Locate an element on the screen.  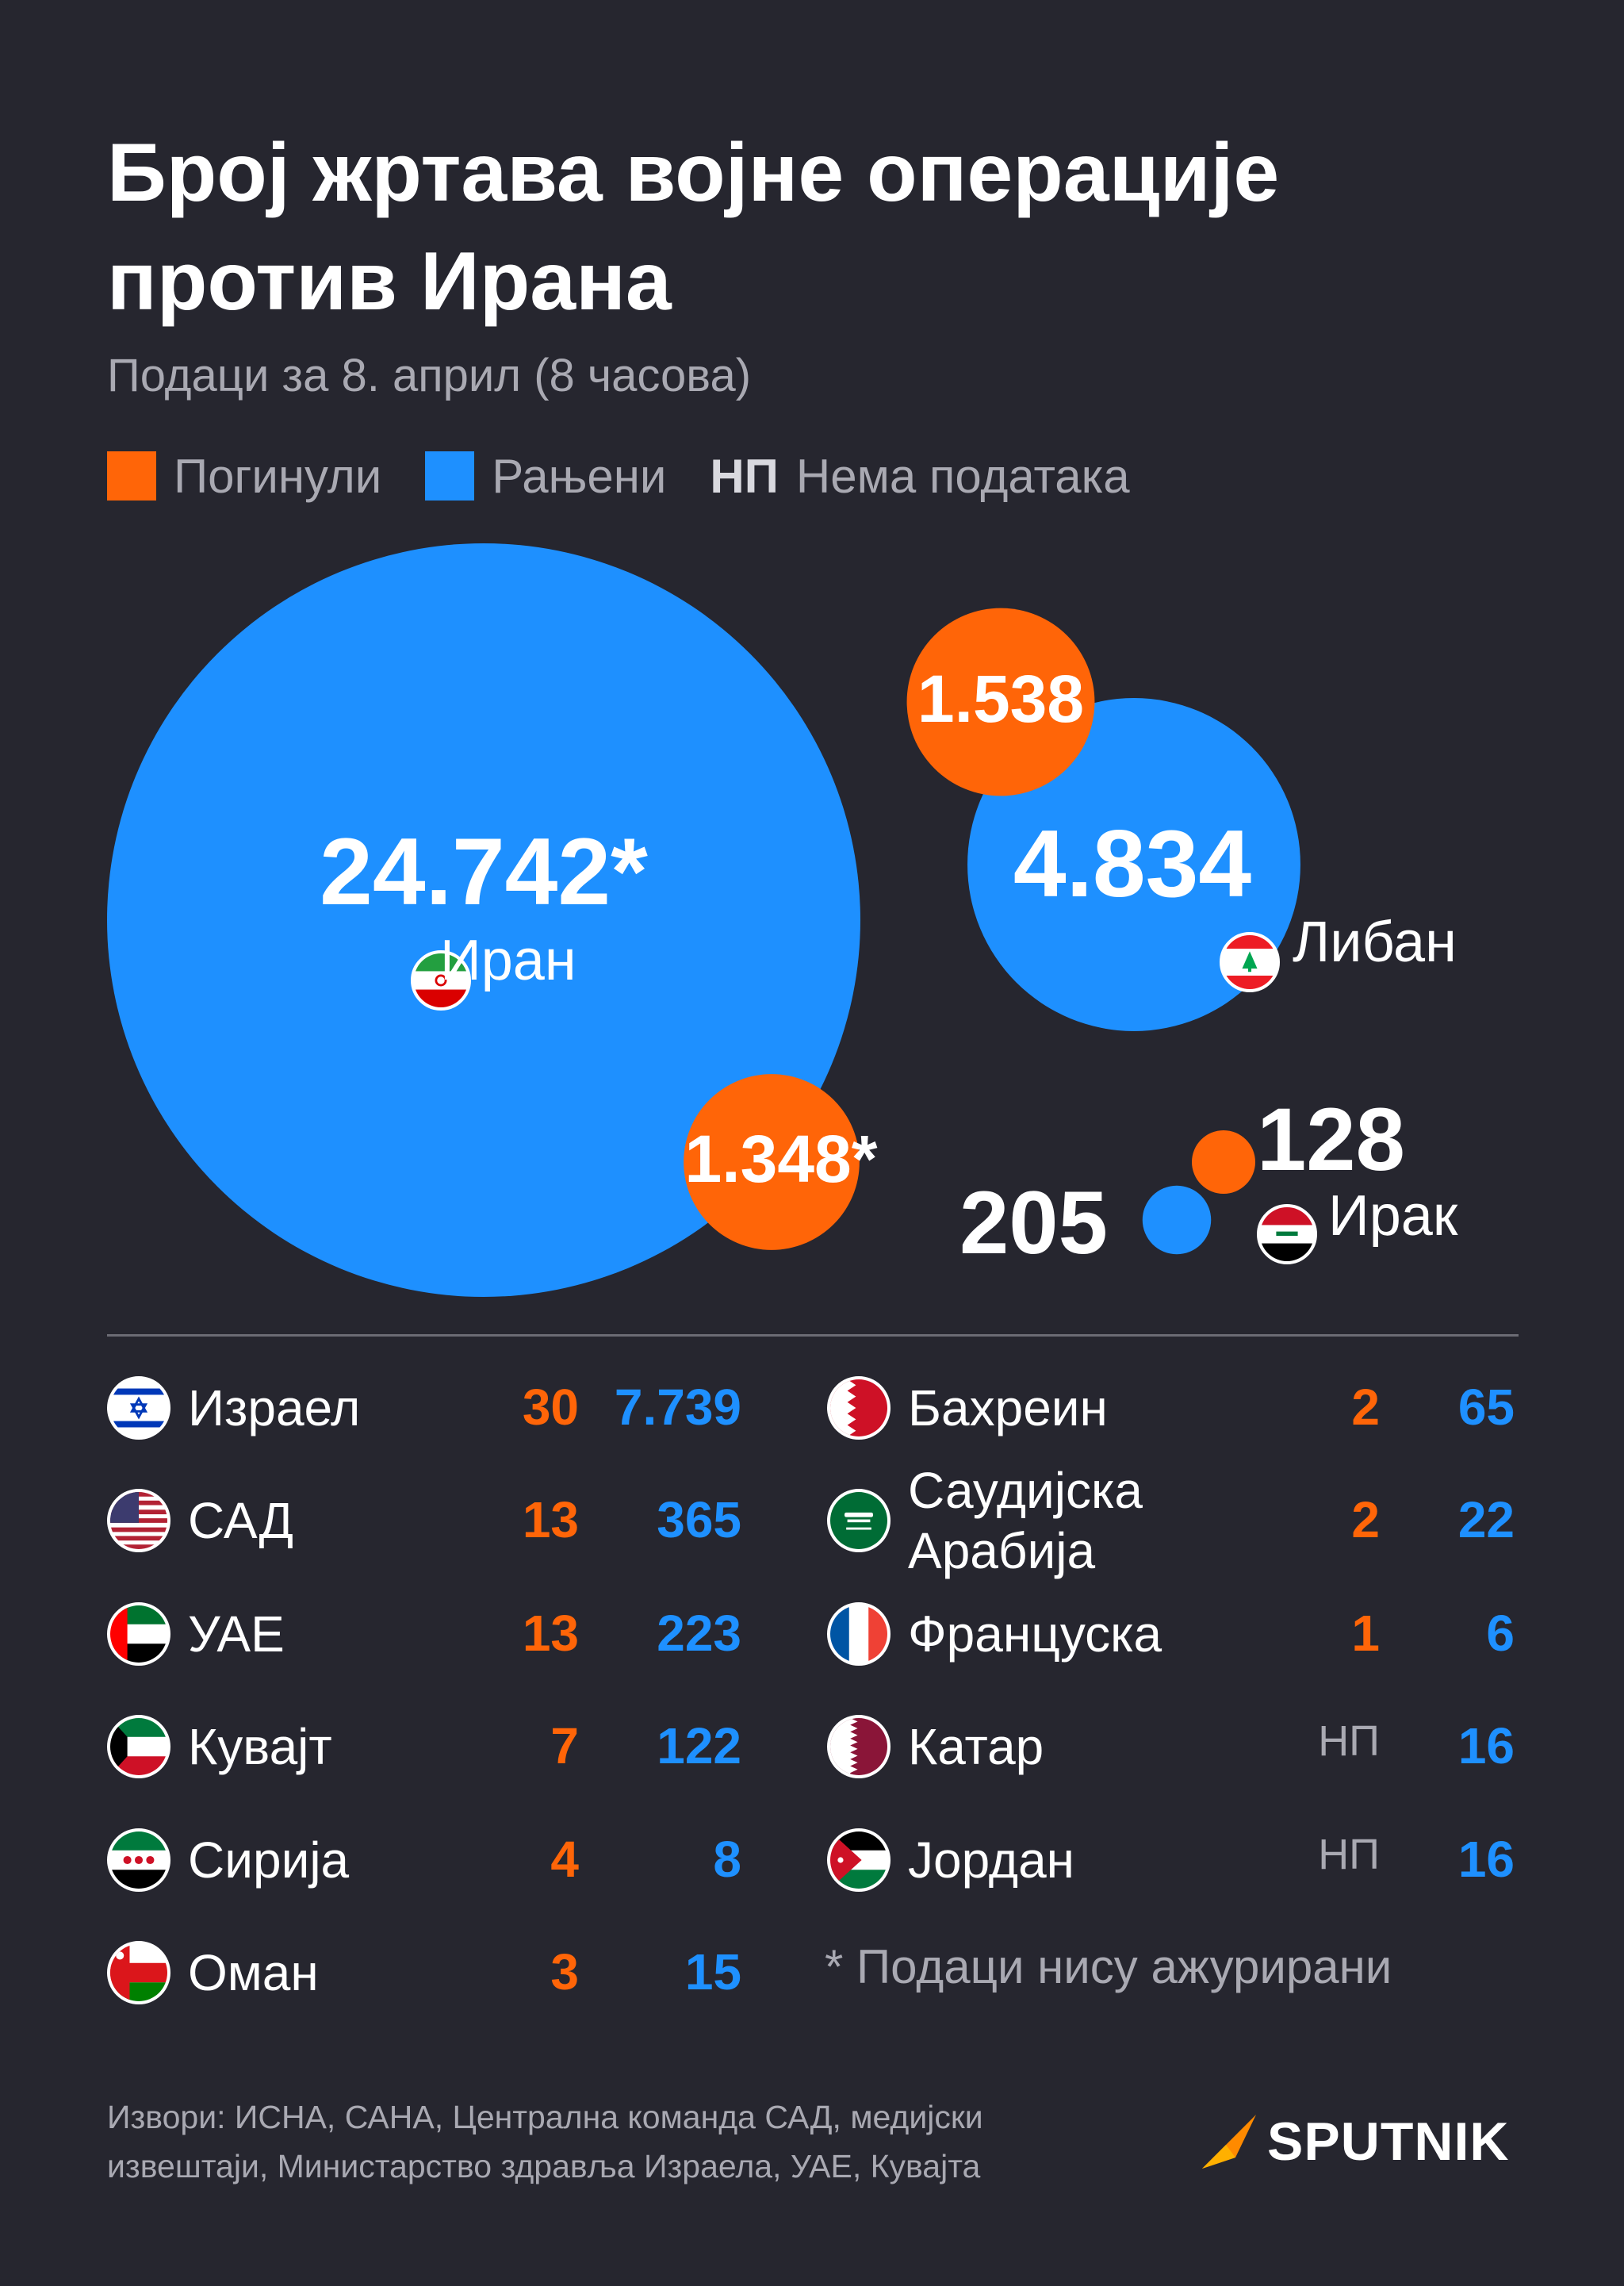
table-row-uae: УАЕ is located at coordinates (196, 1634).